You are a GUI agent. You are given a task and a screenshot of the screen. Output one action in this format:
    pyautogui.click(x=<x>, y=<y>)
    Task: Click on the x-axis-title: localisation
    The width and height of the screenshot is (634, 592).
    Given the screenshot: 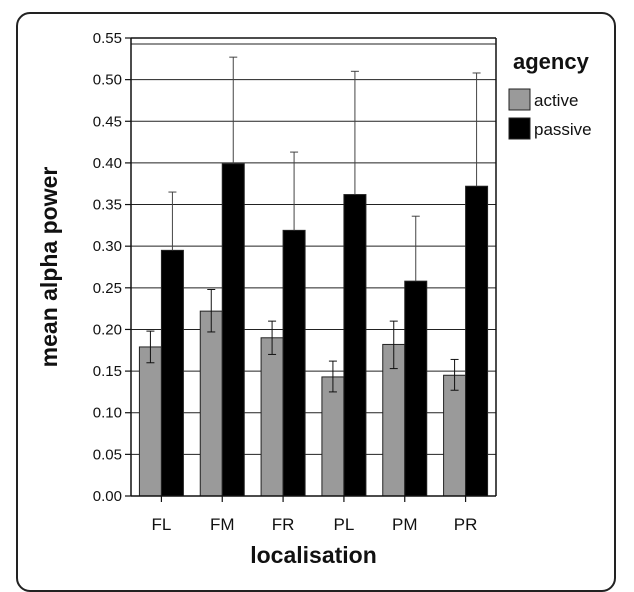 What is the action you would take?
    pyautogui.click(x=313, y=555)
    